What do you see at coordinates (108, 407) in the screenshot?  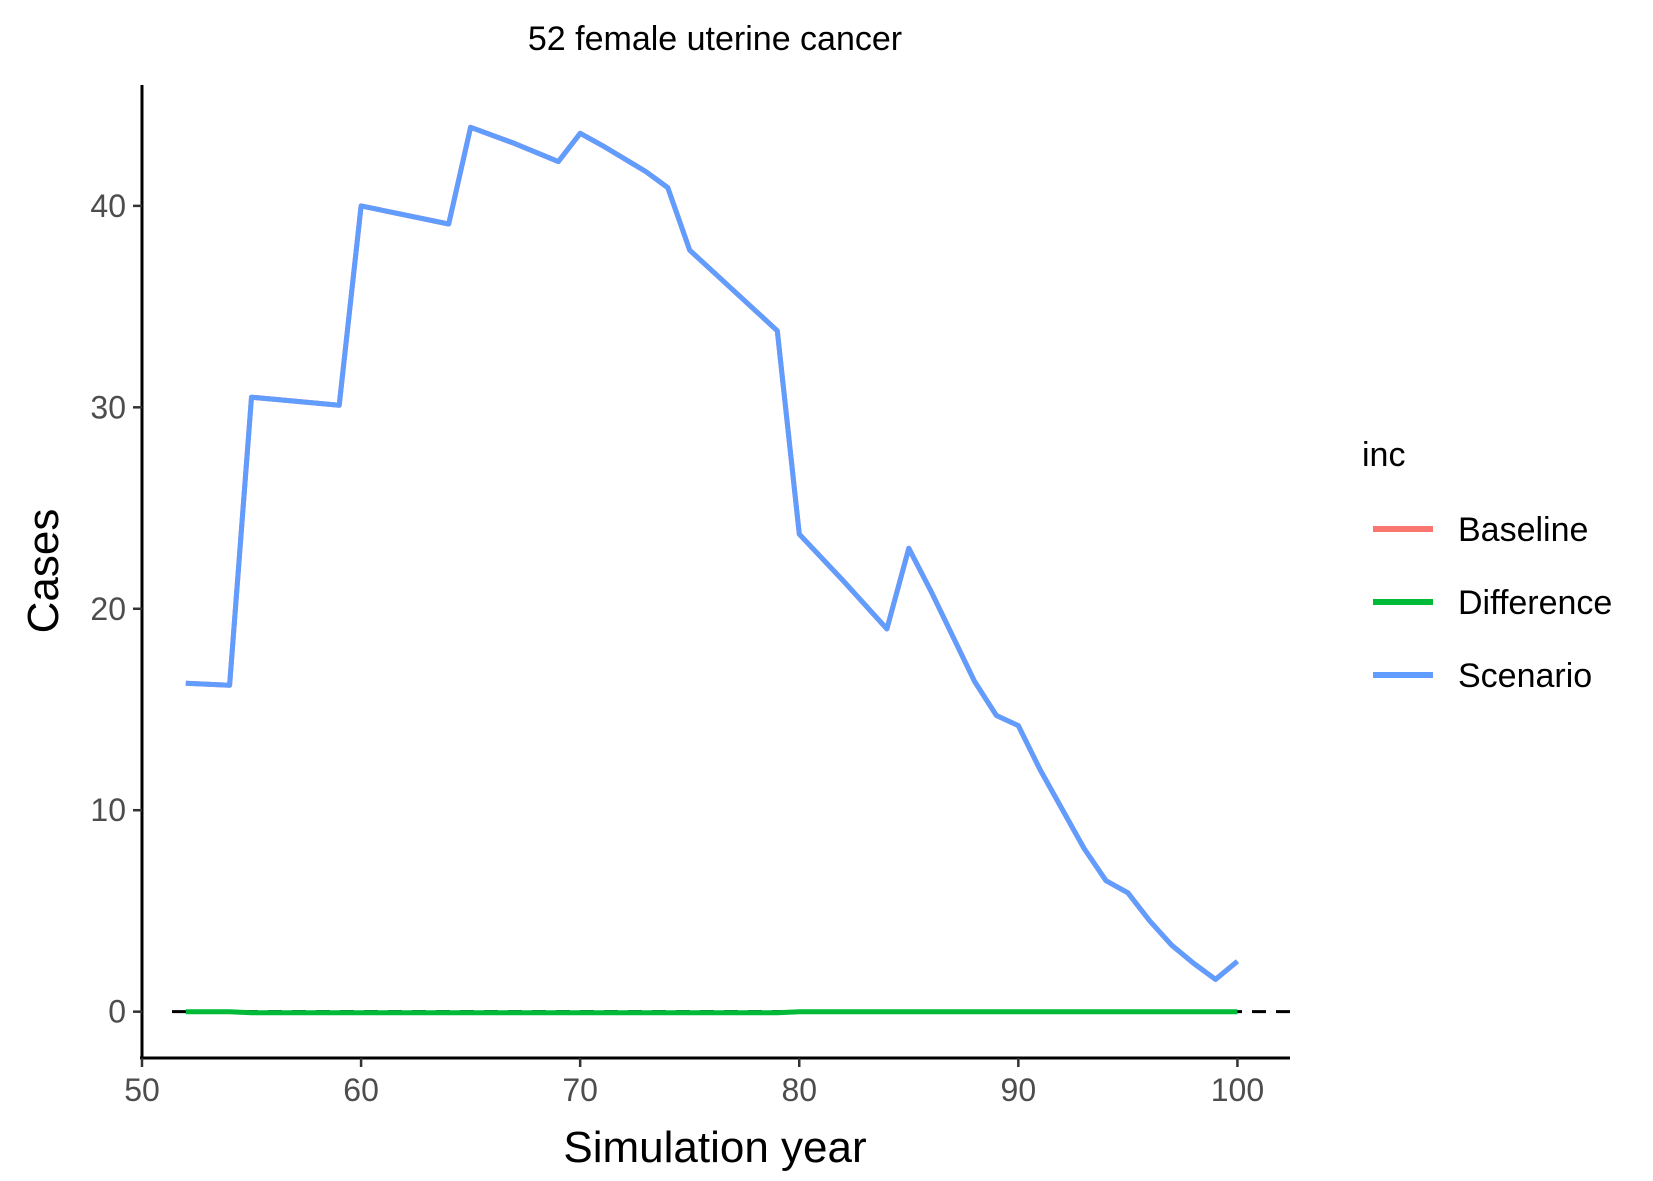 I see `y-tick-label: 30` at bounding box center [108, 407].